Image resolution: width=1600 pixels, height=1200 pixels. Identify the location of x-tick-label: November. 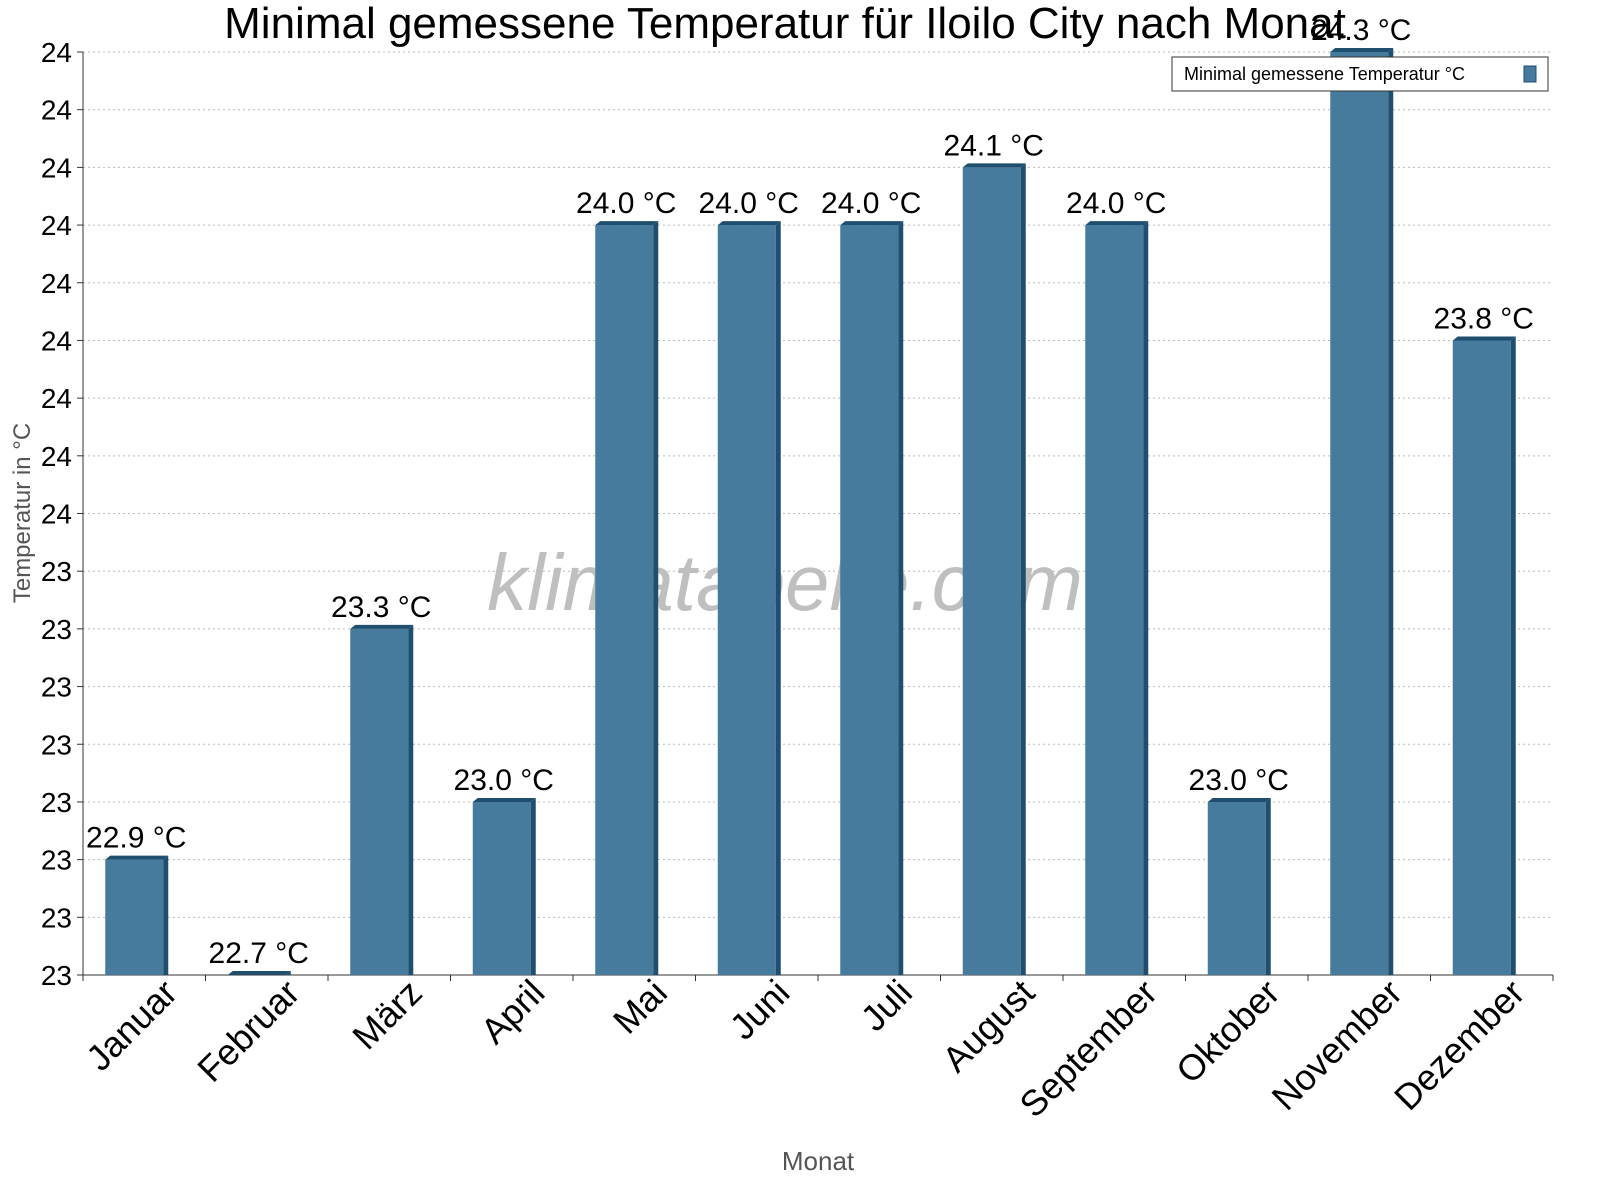
(1336, 1045).